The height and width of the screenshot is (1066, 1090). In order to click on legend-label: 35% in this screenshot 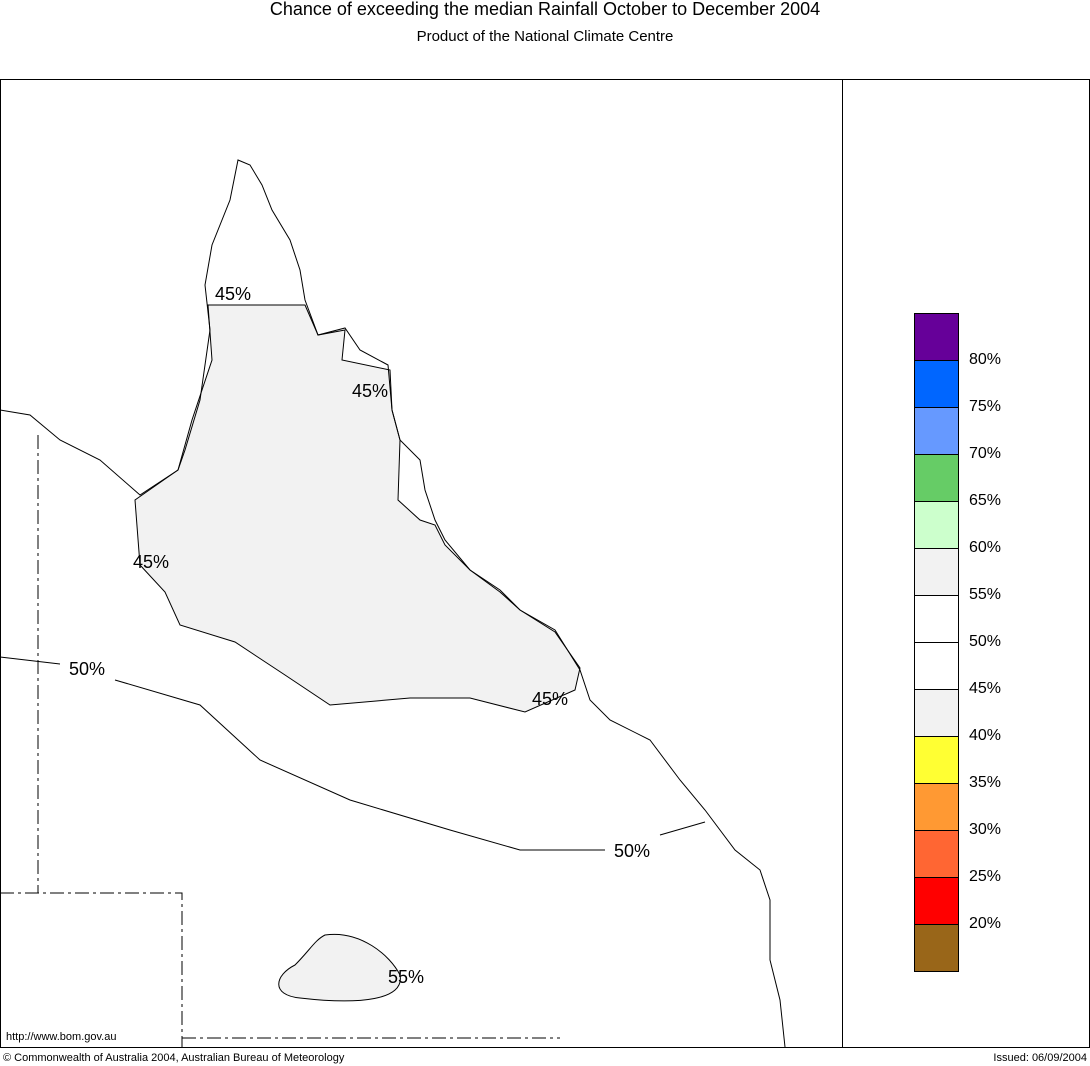, I will do `click(985, 782)`.